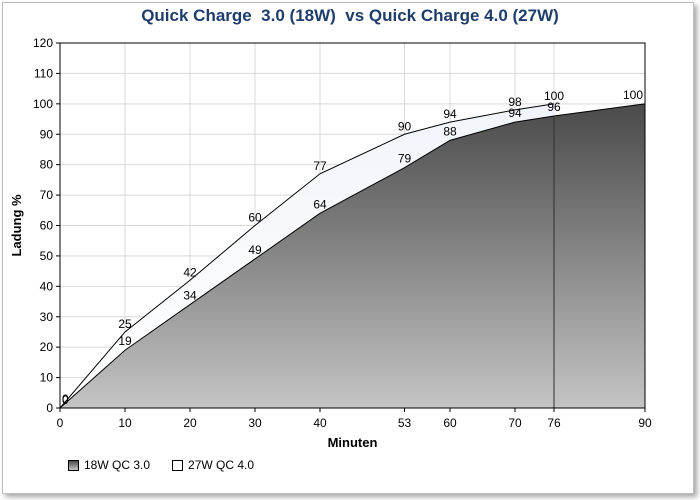 The image size is (700, 500). What do you see at coordinates (405, 159) in the screenshot?
I see `data-label-18w: 79` at bounding box center [405, 159].